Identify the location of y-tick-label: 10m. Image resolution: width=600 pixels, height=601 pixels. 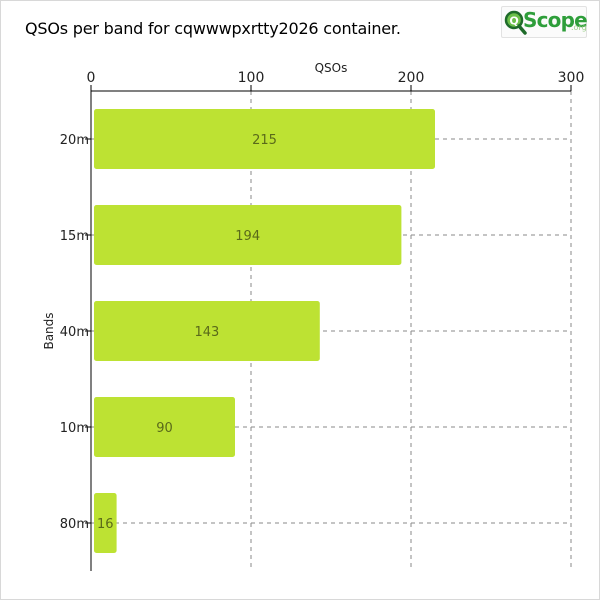
(74, 428).